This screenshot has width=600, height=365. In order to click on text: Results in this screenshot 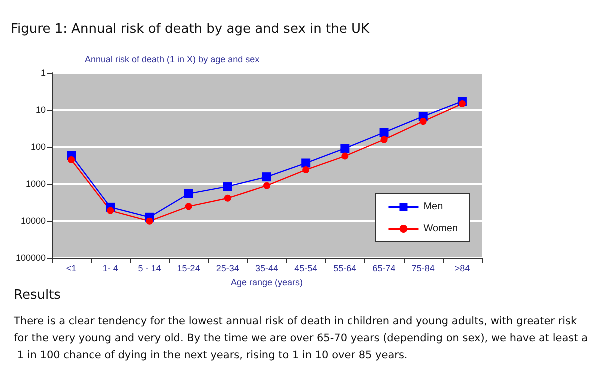, I will do `click(38, 295)`.